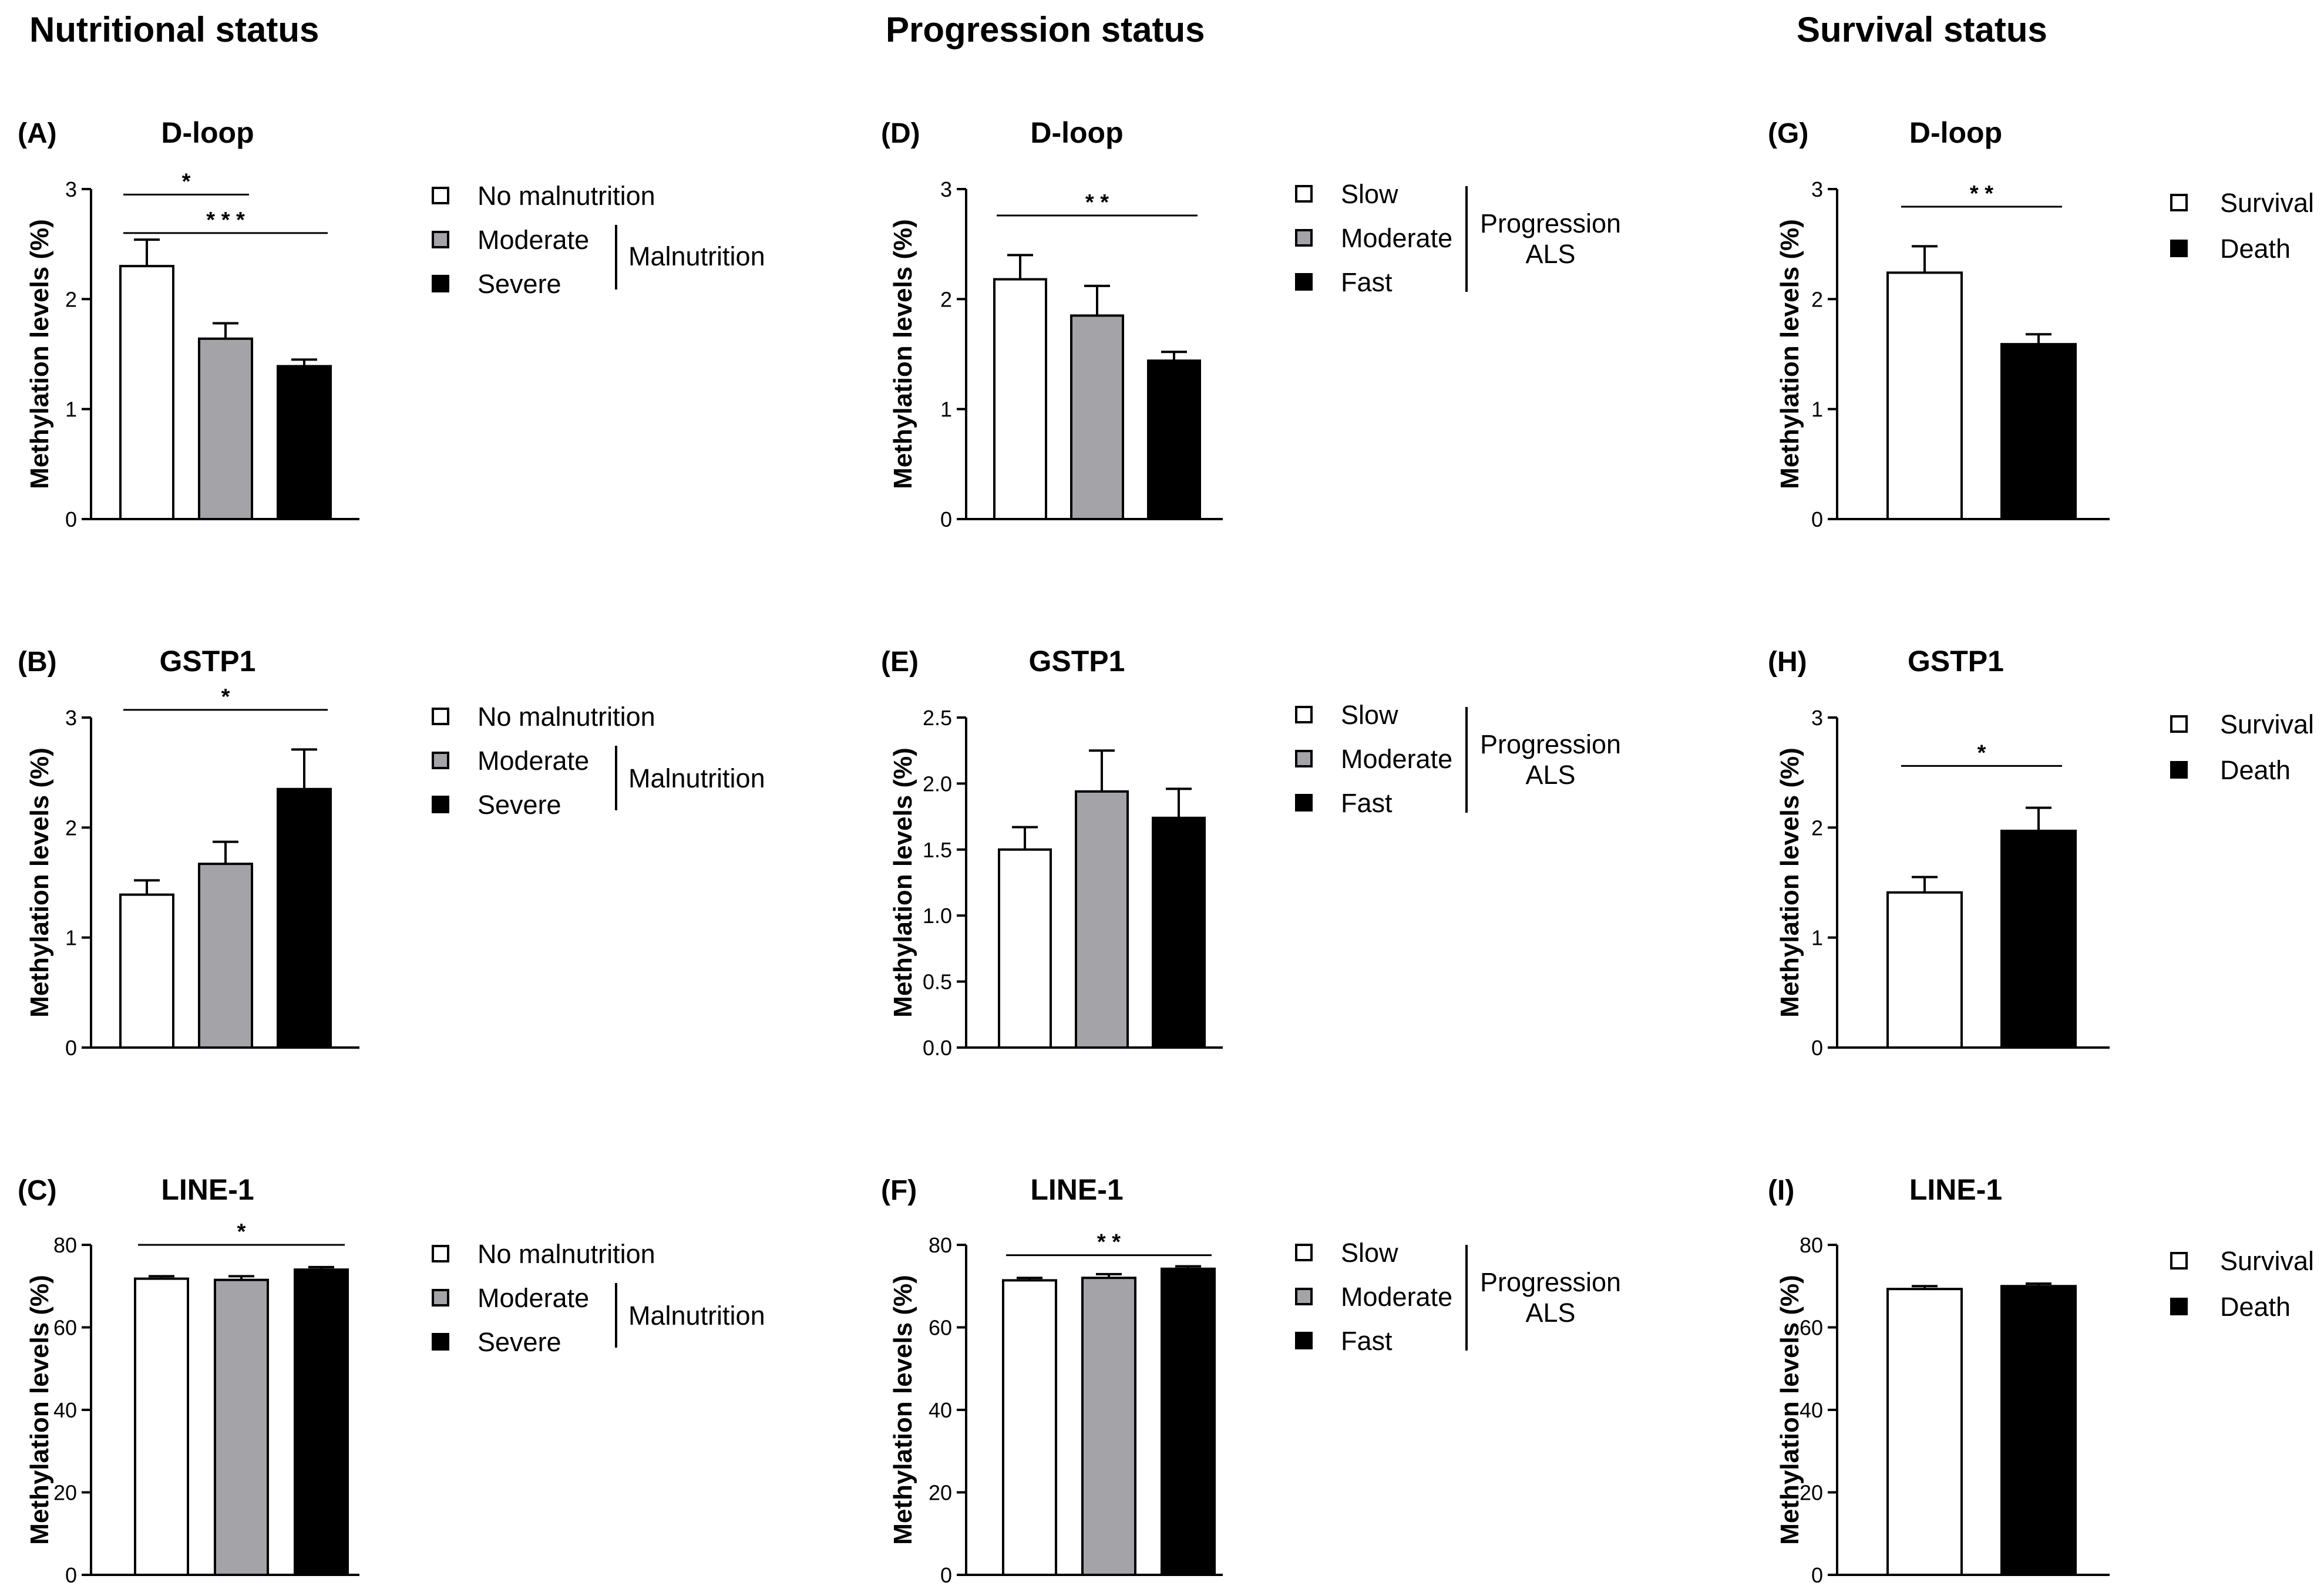  I want to click on bar-death, so click(2039, 939).